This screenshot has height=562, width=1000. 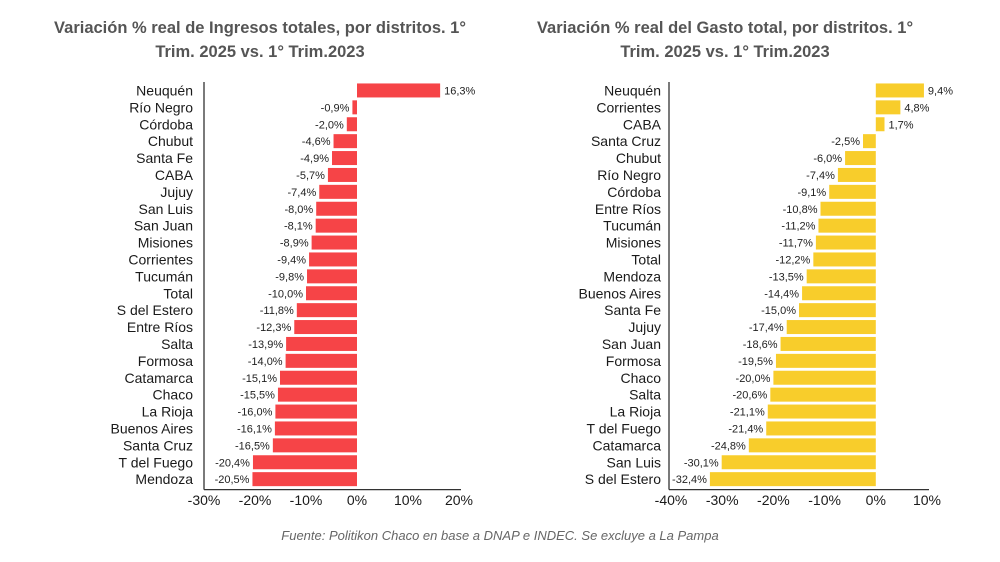 I want to click on category-label: La Rioja, so click(x=168, y=412).